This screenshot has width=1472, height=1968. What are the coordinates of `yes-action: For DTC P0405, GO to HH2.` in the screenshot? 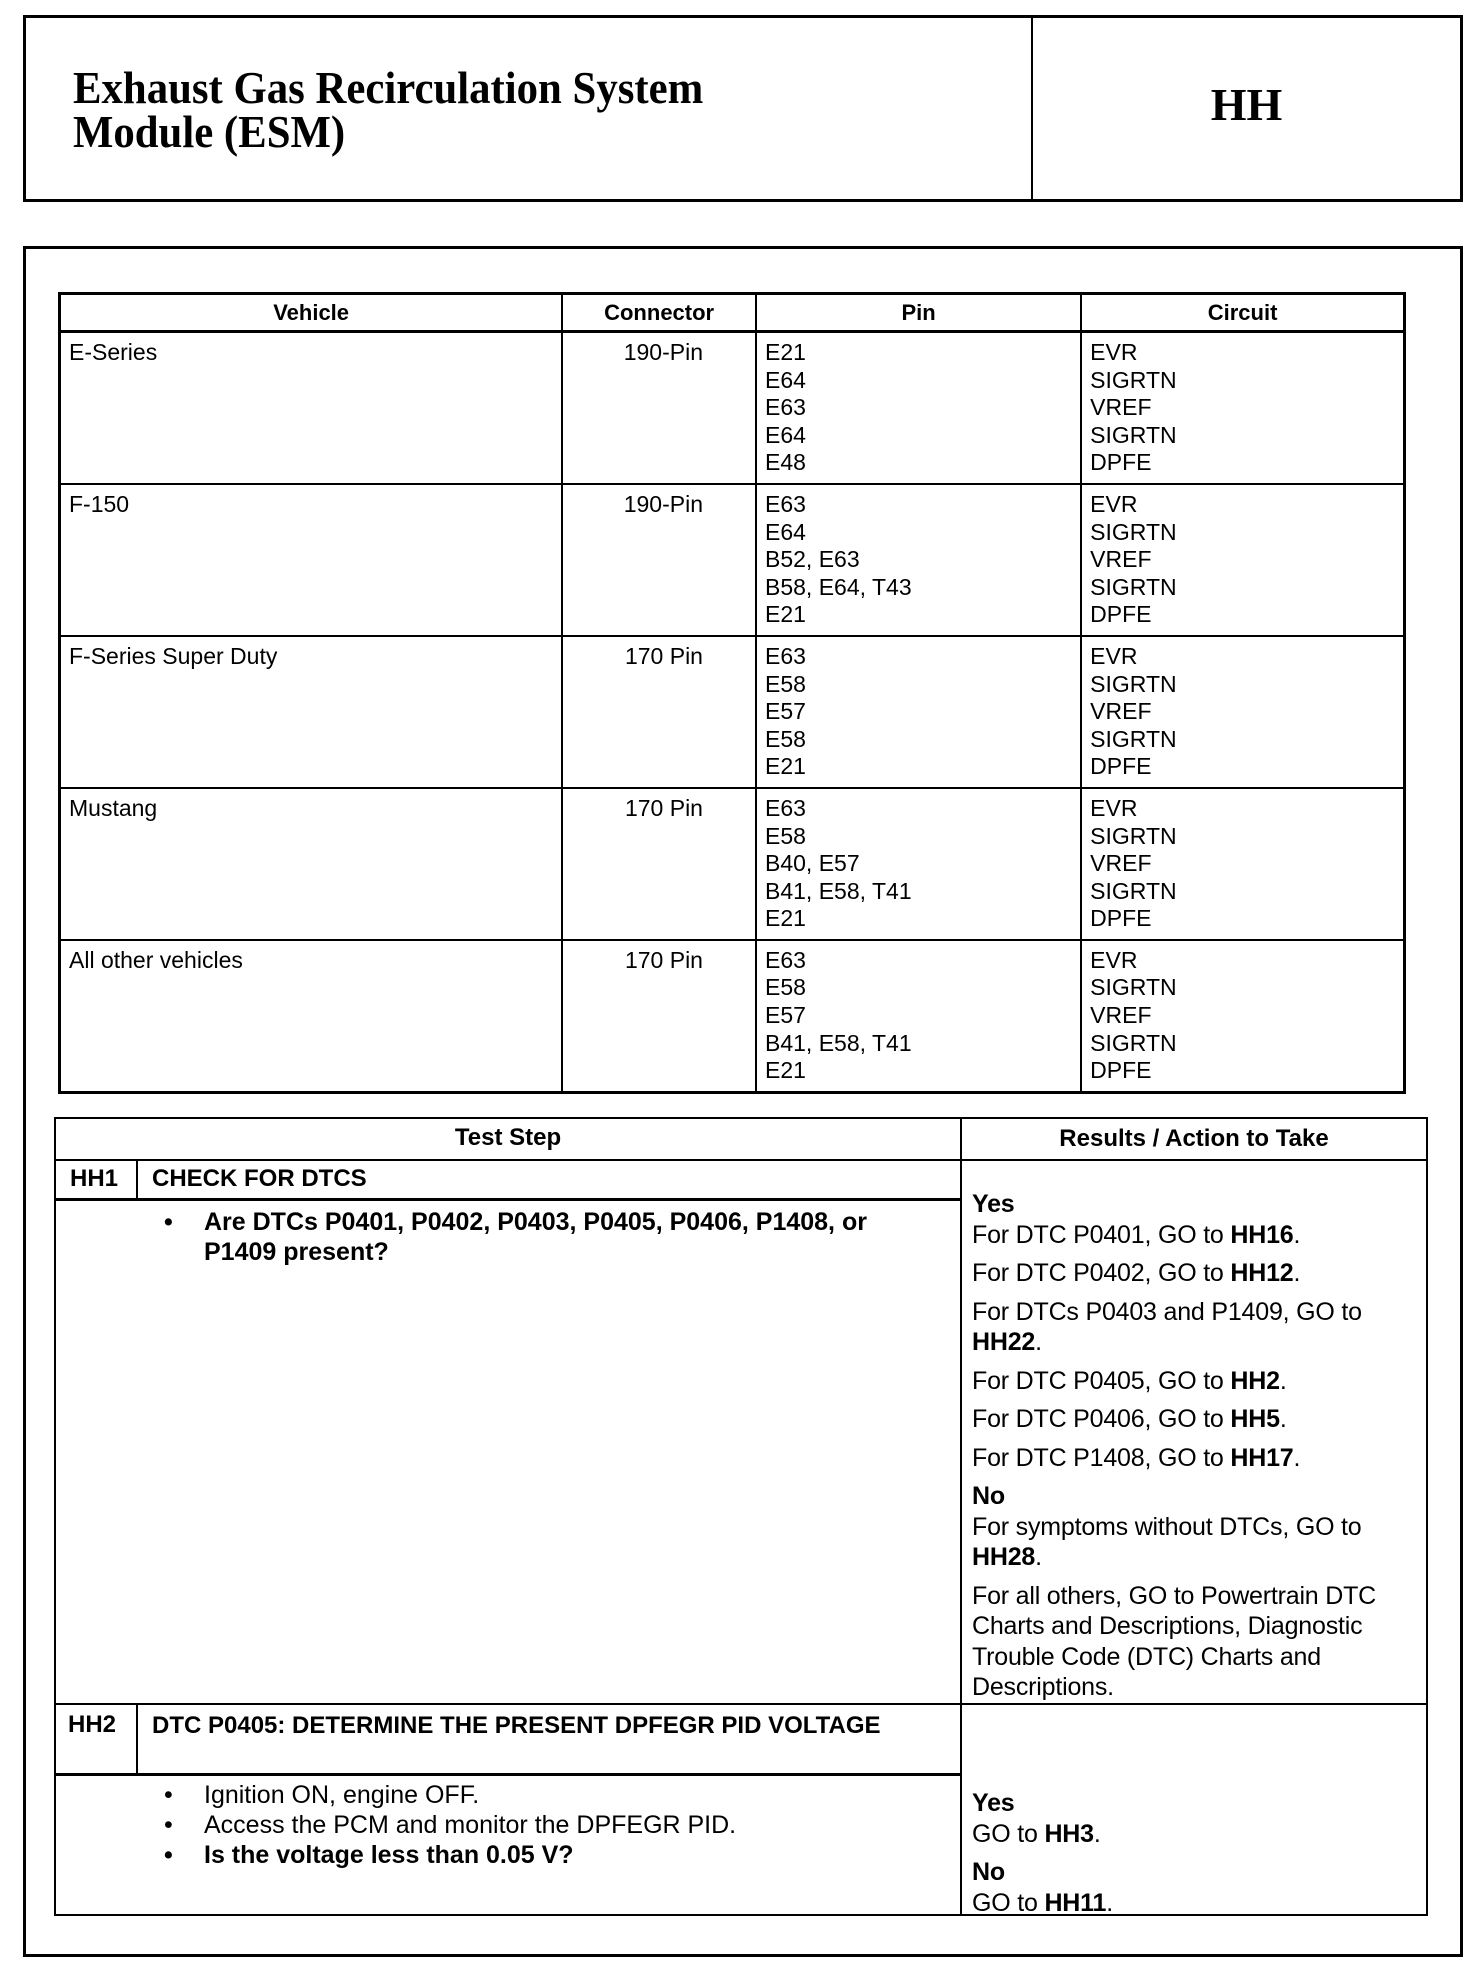 It's located at (1129, 1380).